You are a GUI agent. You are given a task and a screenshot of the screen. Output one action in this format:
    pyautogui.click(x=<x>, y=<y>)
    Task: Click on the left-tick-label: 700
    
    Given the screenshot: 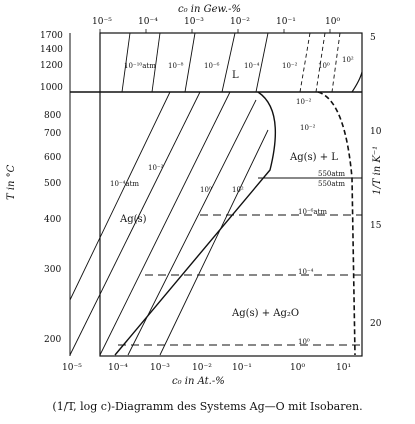 What is the action you would take?
    pyautogui.click(x=52, y=134)
    